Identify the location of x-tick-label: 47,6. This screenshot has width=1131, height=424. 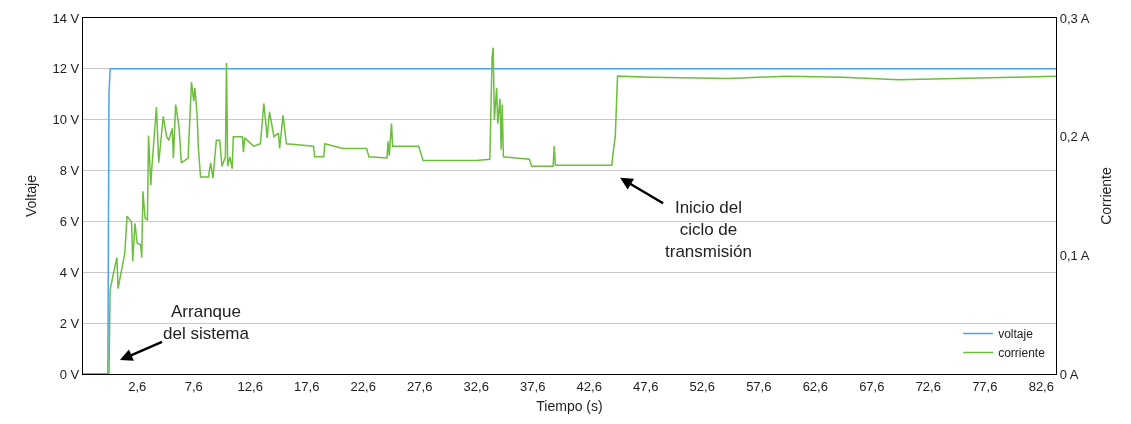
(646, 386).